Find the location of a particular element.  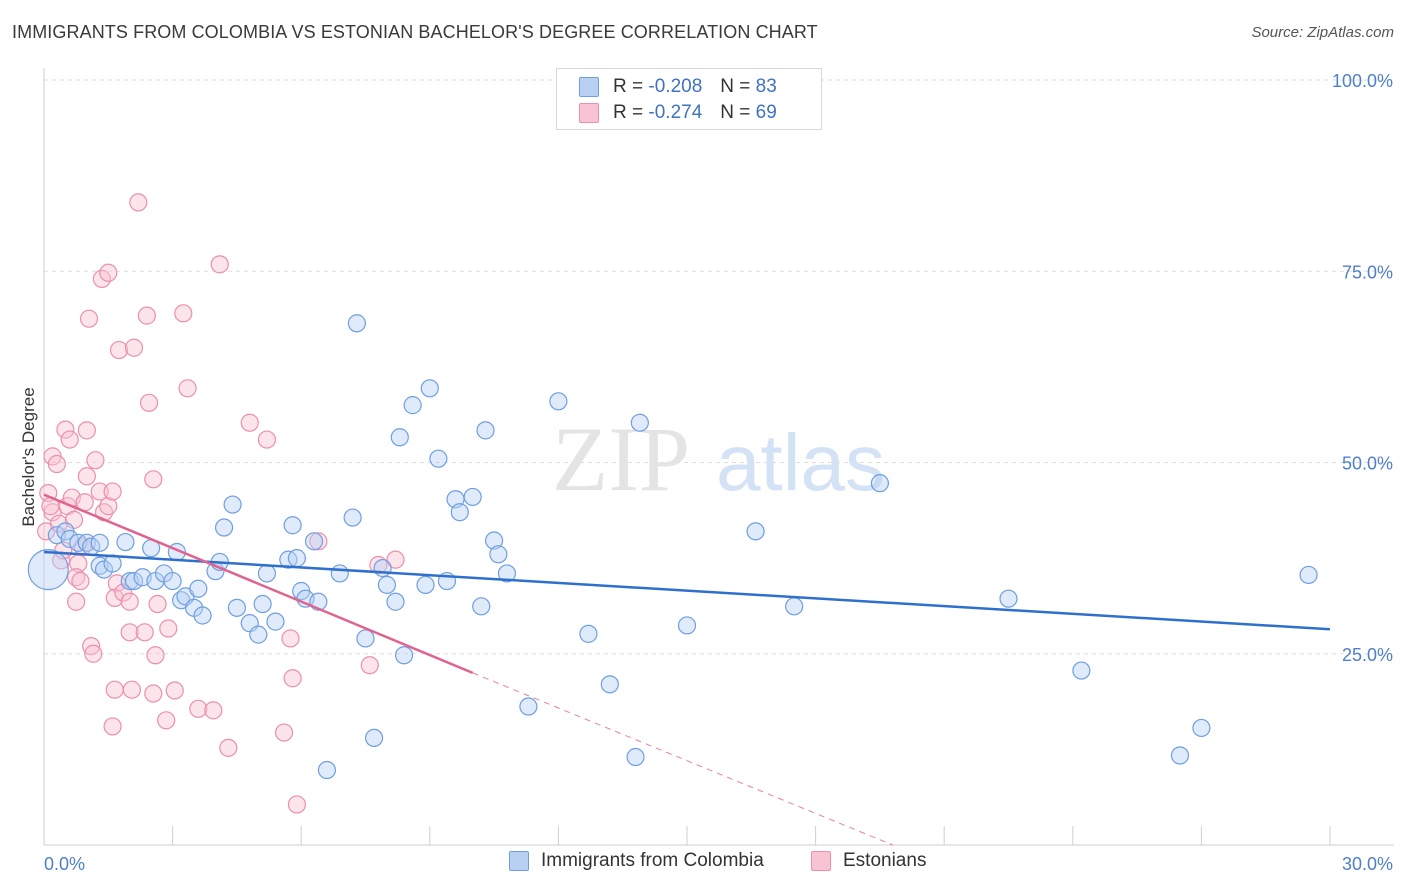

y-axis-label: Bachelor's Degree is located at coordinates (28, 456).